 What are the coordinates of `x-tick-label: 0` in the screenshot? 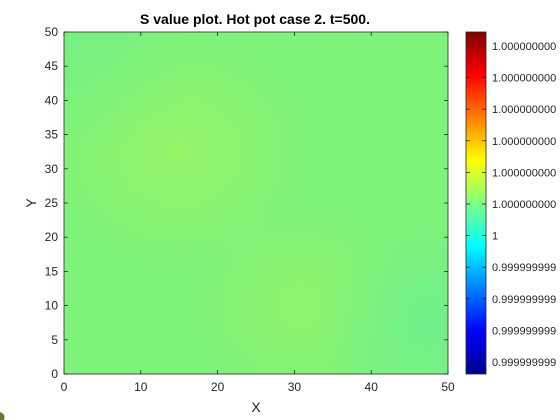 It's located at (64, 387).